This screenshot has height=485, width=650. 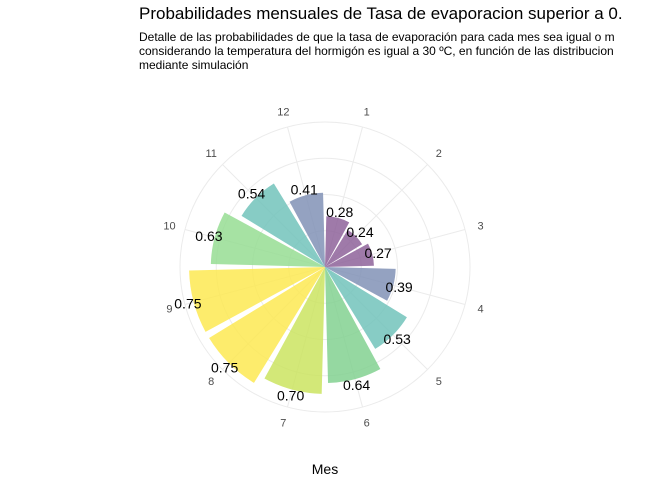 What do you see at coordinates (356, 385) in the screenshot?
I see `value-label: 0.64` at bounding box center [356, 385].